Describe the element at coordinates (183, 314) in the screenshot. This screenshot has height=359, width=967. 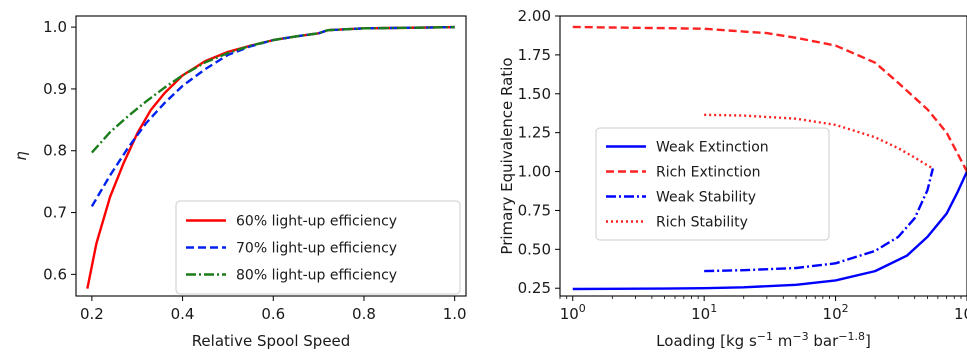
I see `x-tick-label: 0.4` at that location.